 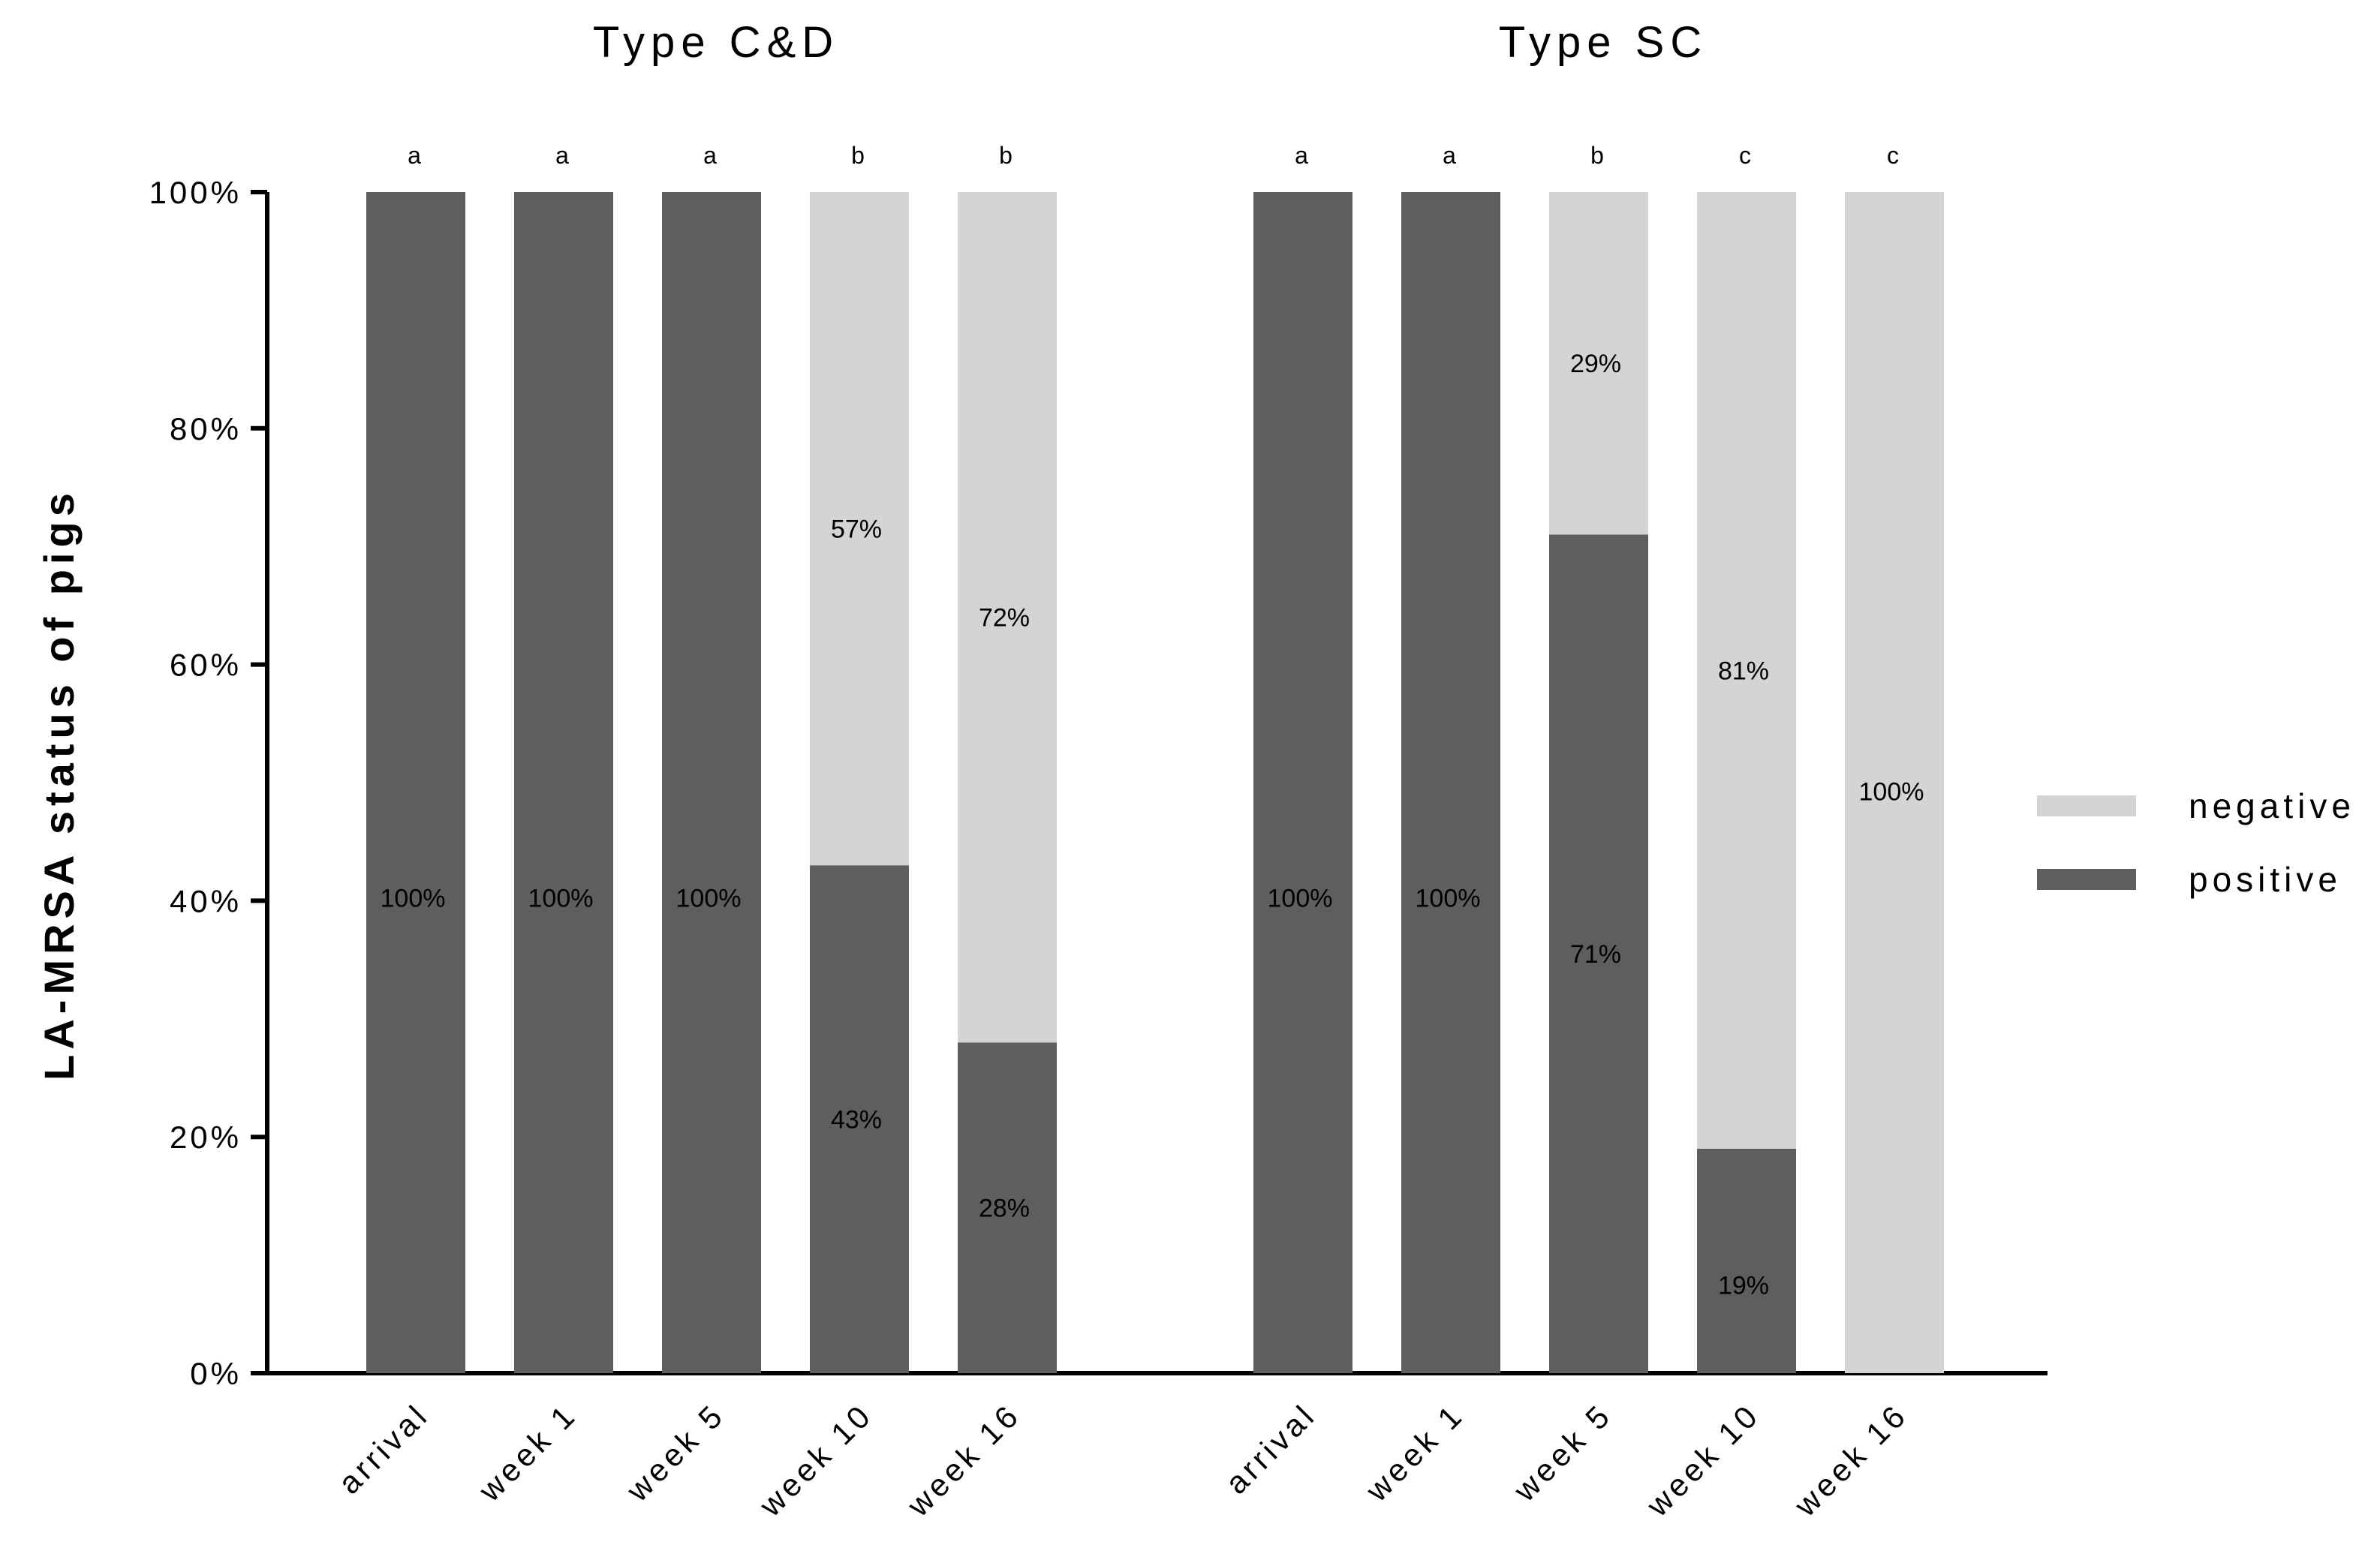 What do you see at coordinates (1891, 792) in the screenshot?
I see `bar-label-negative: 100%` at bounding box center [1891, 792].